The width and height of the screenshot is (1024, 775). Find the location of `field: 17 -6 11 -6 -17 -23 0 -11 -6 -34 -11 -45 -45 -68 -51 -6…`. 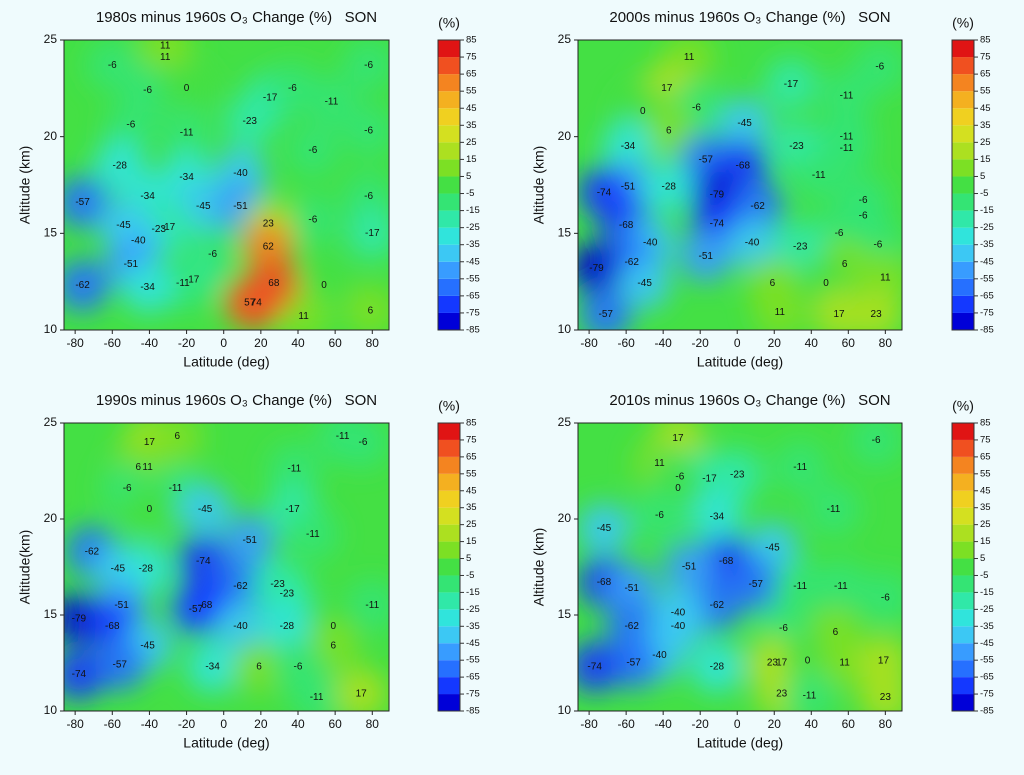

field: 17 -6 11 -6 -17 -23 0 -11 -6 -34 -11 -45 -45 -68 -51 -6… is located at coordinates (740, 567).